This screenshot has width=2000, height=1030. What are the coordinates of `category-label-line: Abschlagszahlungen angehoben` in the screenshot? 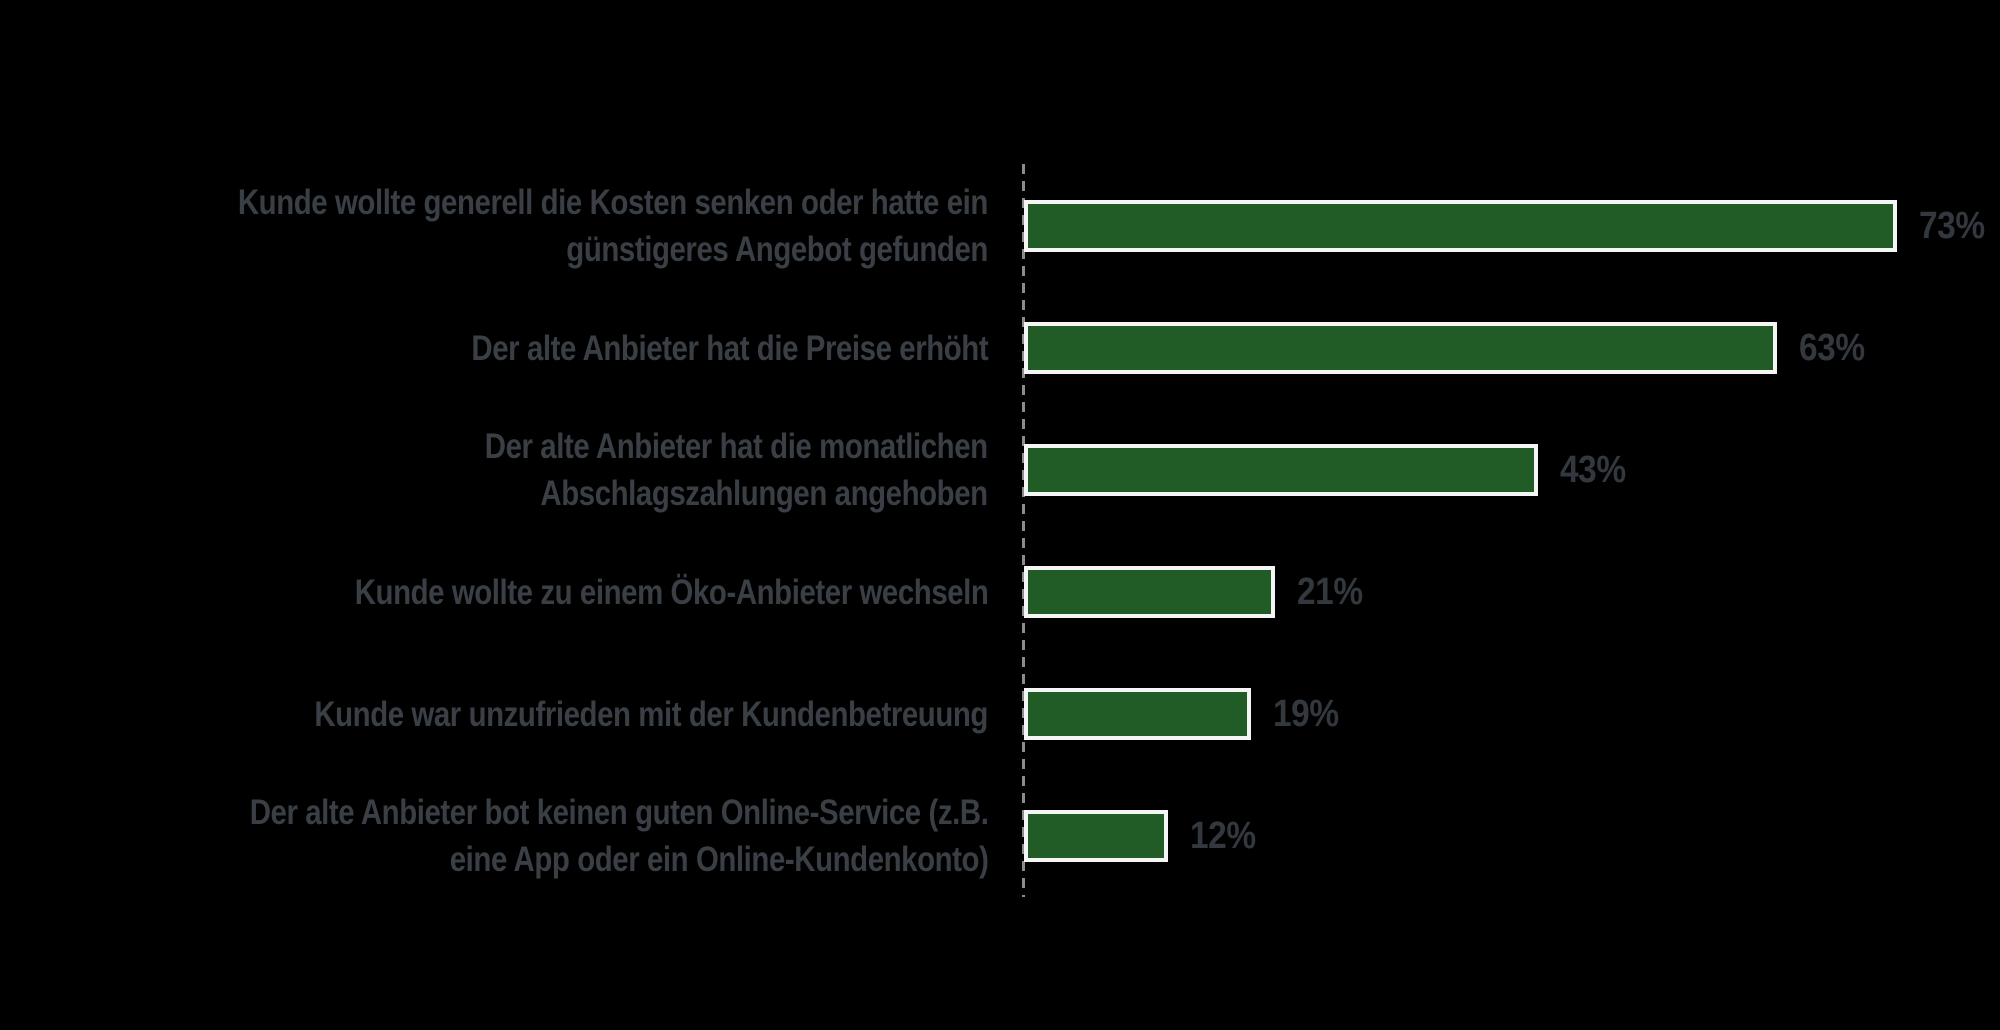 It's located at (764, 493).